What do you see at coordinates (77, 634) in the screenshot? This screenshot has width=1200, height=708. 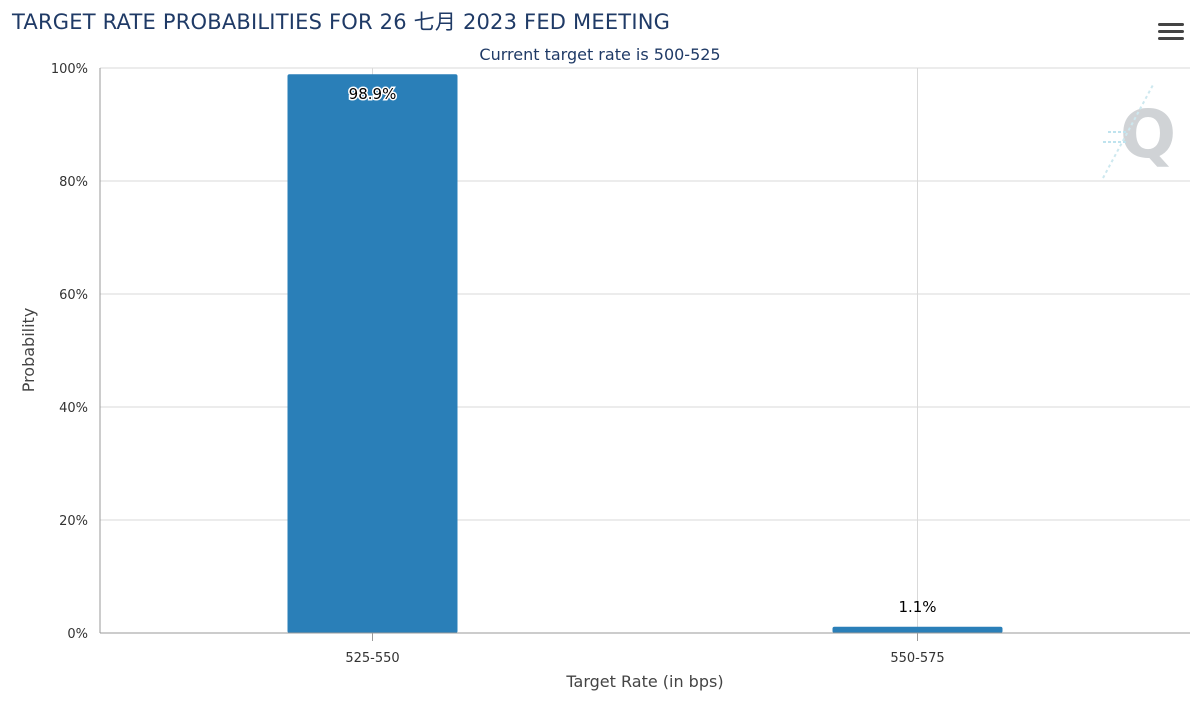 I see `y-tick-label: 0%` at bounding box center [77, 634].